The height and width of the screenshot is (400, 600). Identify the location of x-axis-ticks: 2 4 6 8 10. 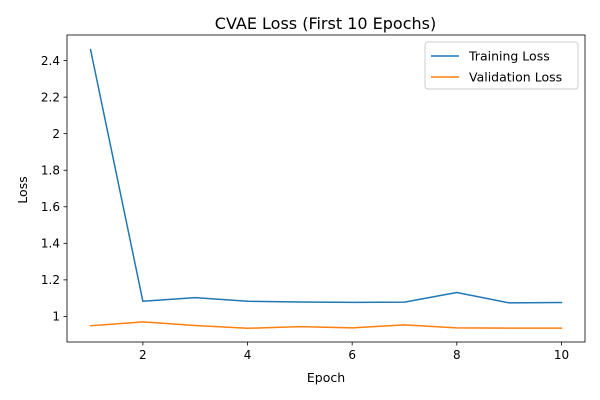
(354, 352).